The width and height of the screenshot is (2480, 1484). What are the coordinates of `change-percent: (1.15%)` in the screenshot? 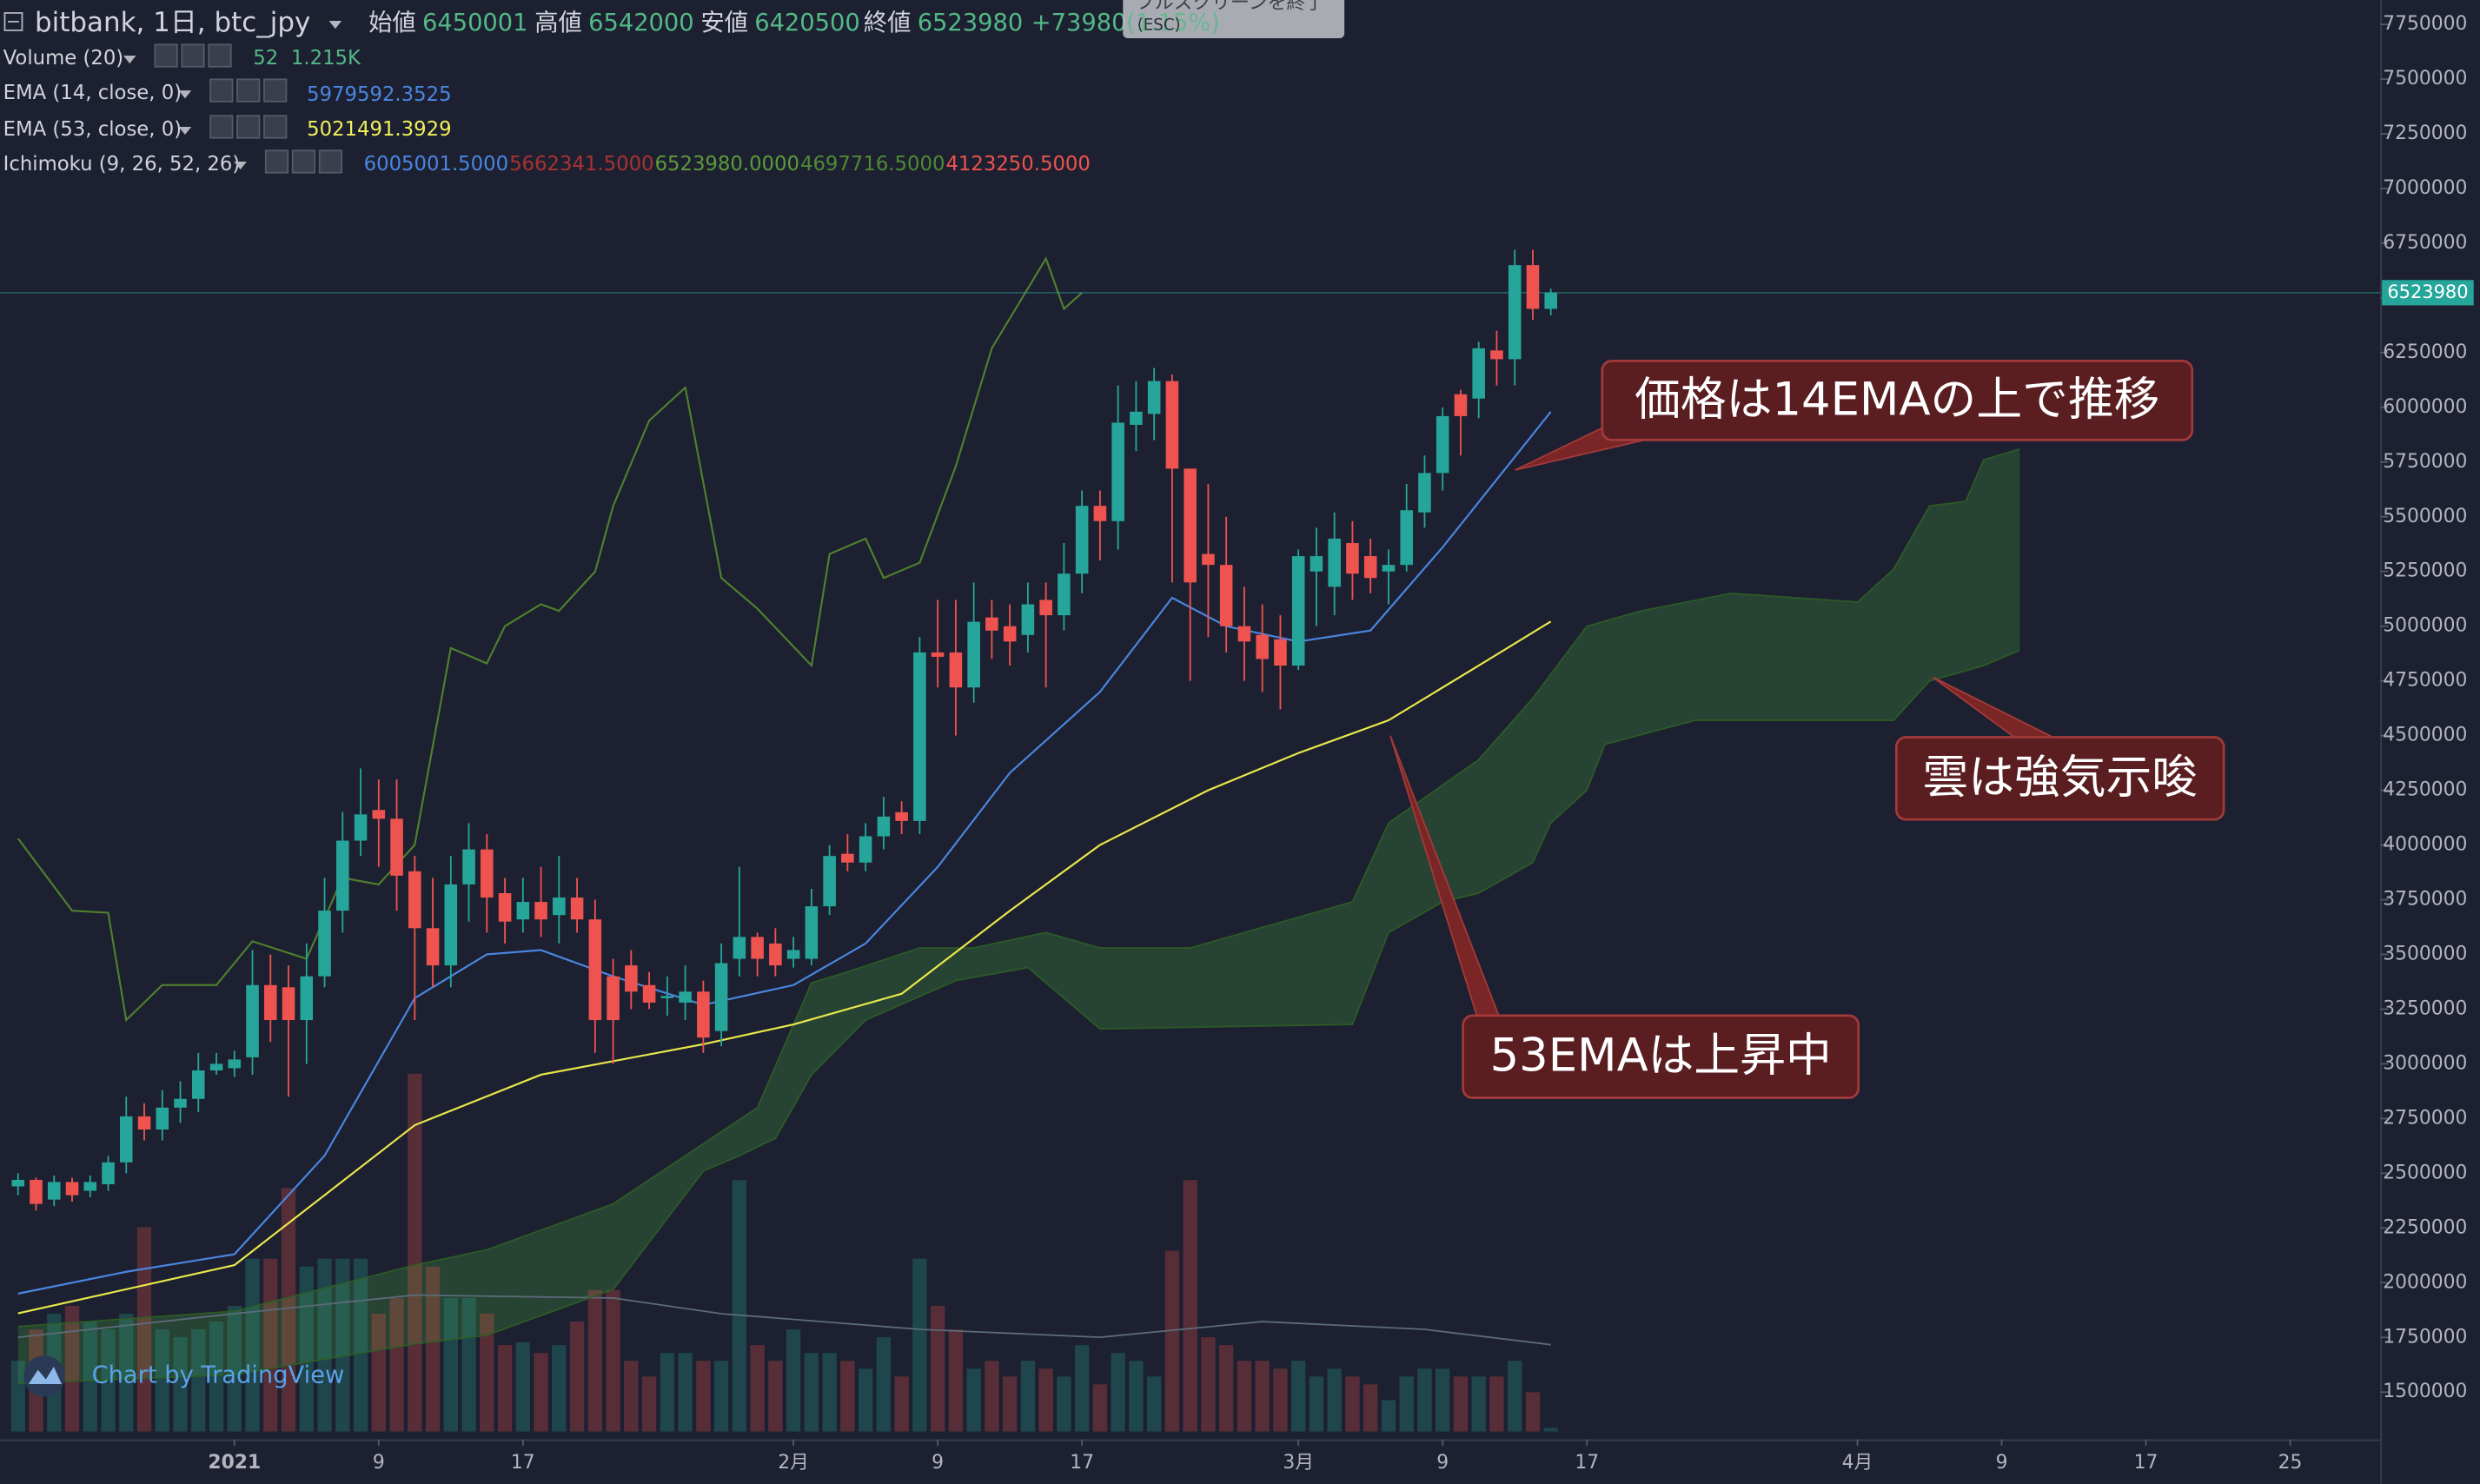 It's located at (1173, 23).